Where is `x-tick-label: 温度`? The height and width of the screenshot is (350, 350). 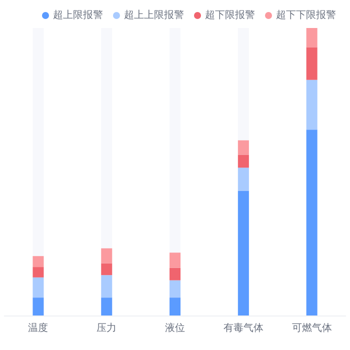 x-tick-label: 温度 is located at coordinates (38, 328).